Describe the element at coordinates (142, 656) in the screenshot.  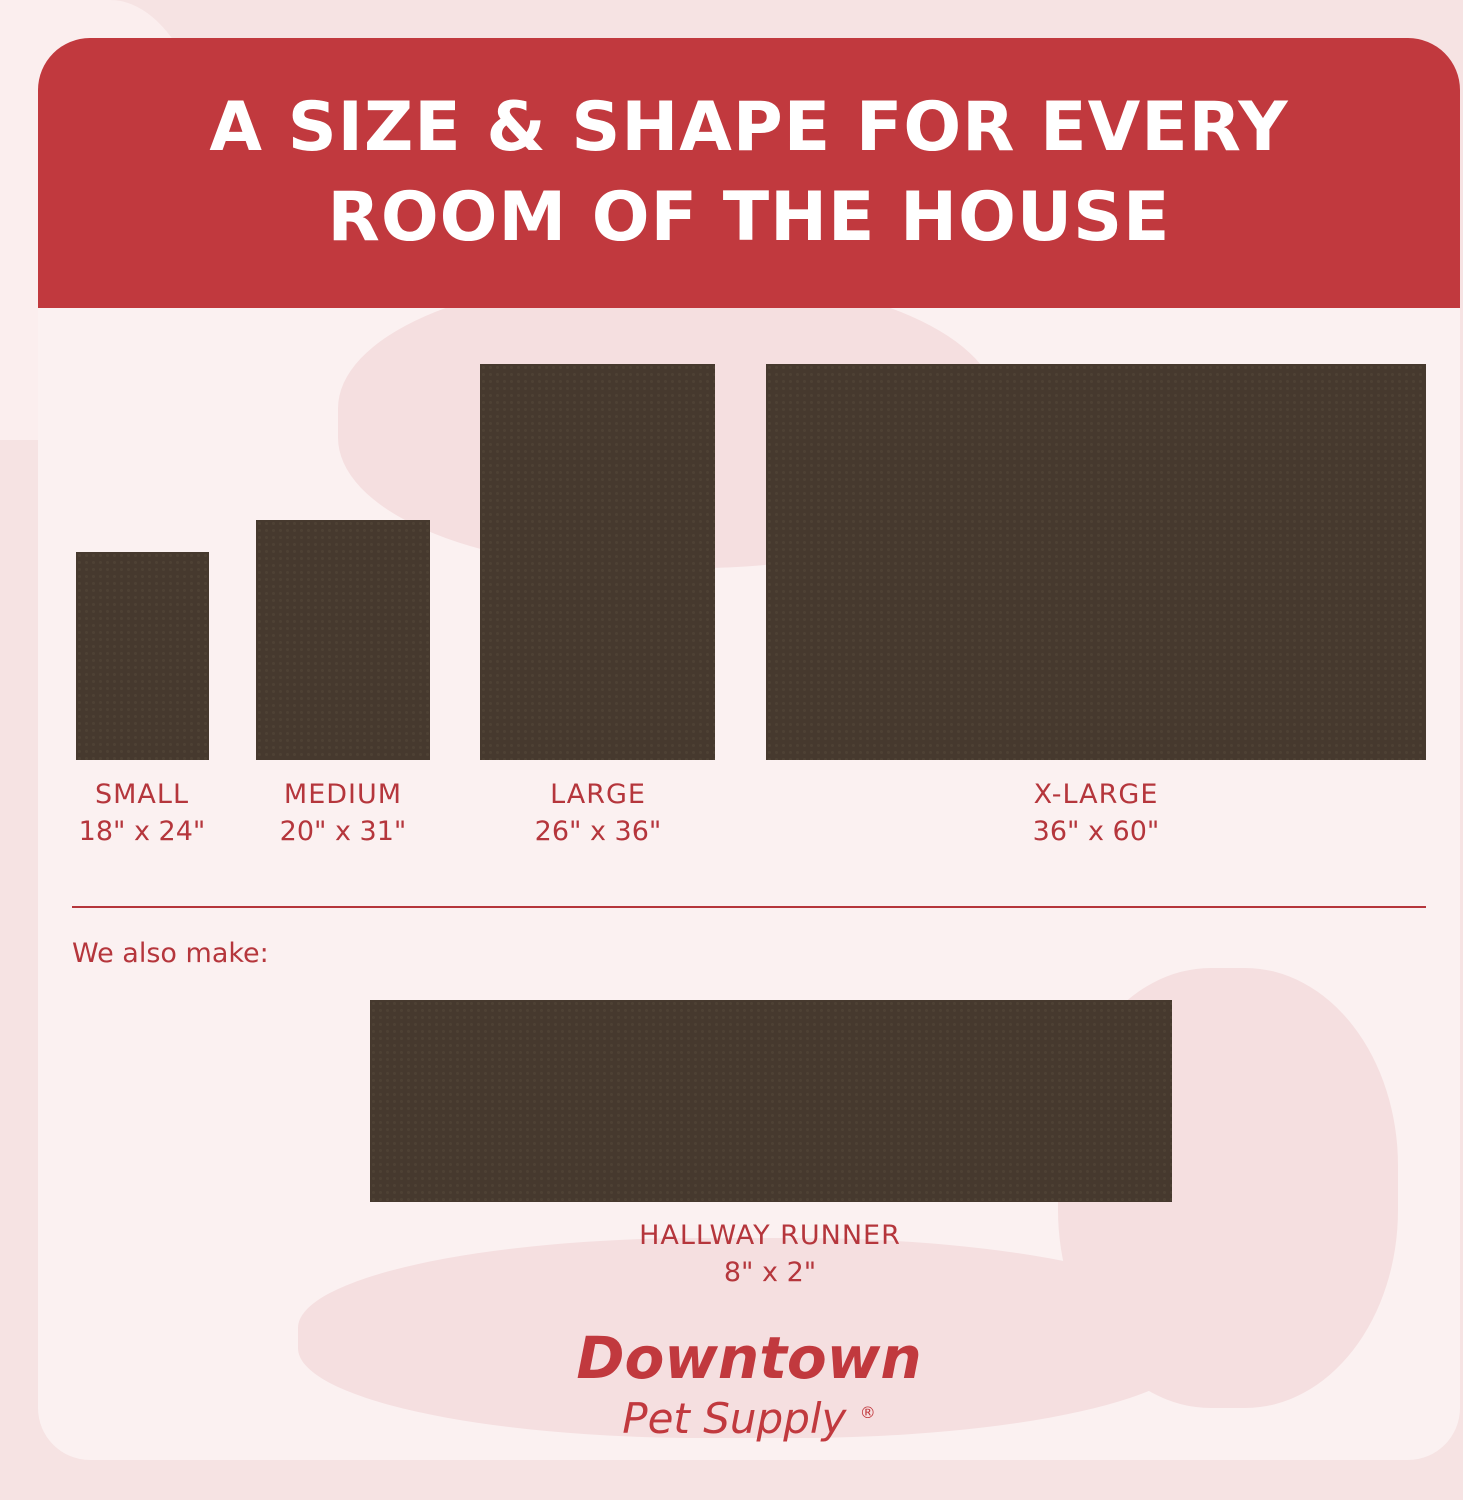
I see `mat-small` at that location.